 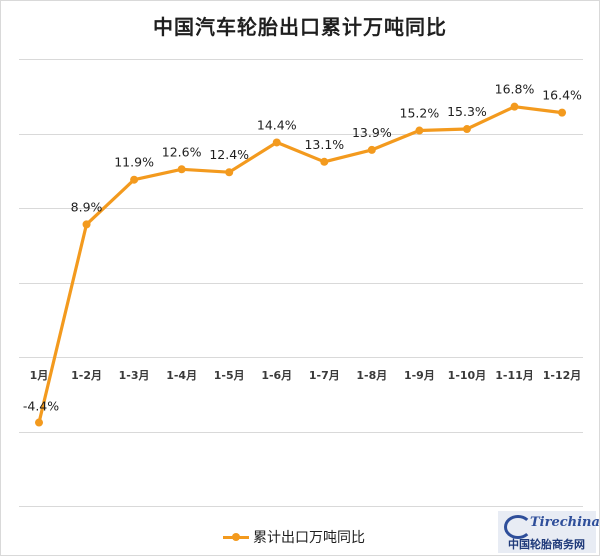 I want to click on data-label: 11.9%, so click(x=134, y=162).